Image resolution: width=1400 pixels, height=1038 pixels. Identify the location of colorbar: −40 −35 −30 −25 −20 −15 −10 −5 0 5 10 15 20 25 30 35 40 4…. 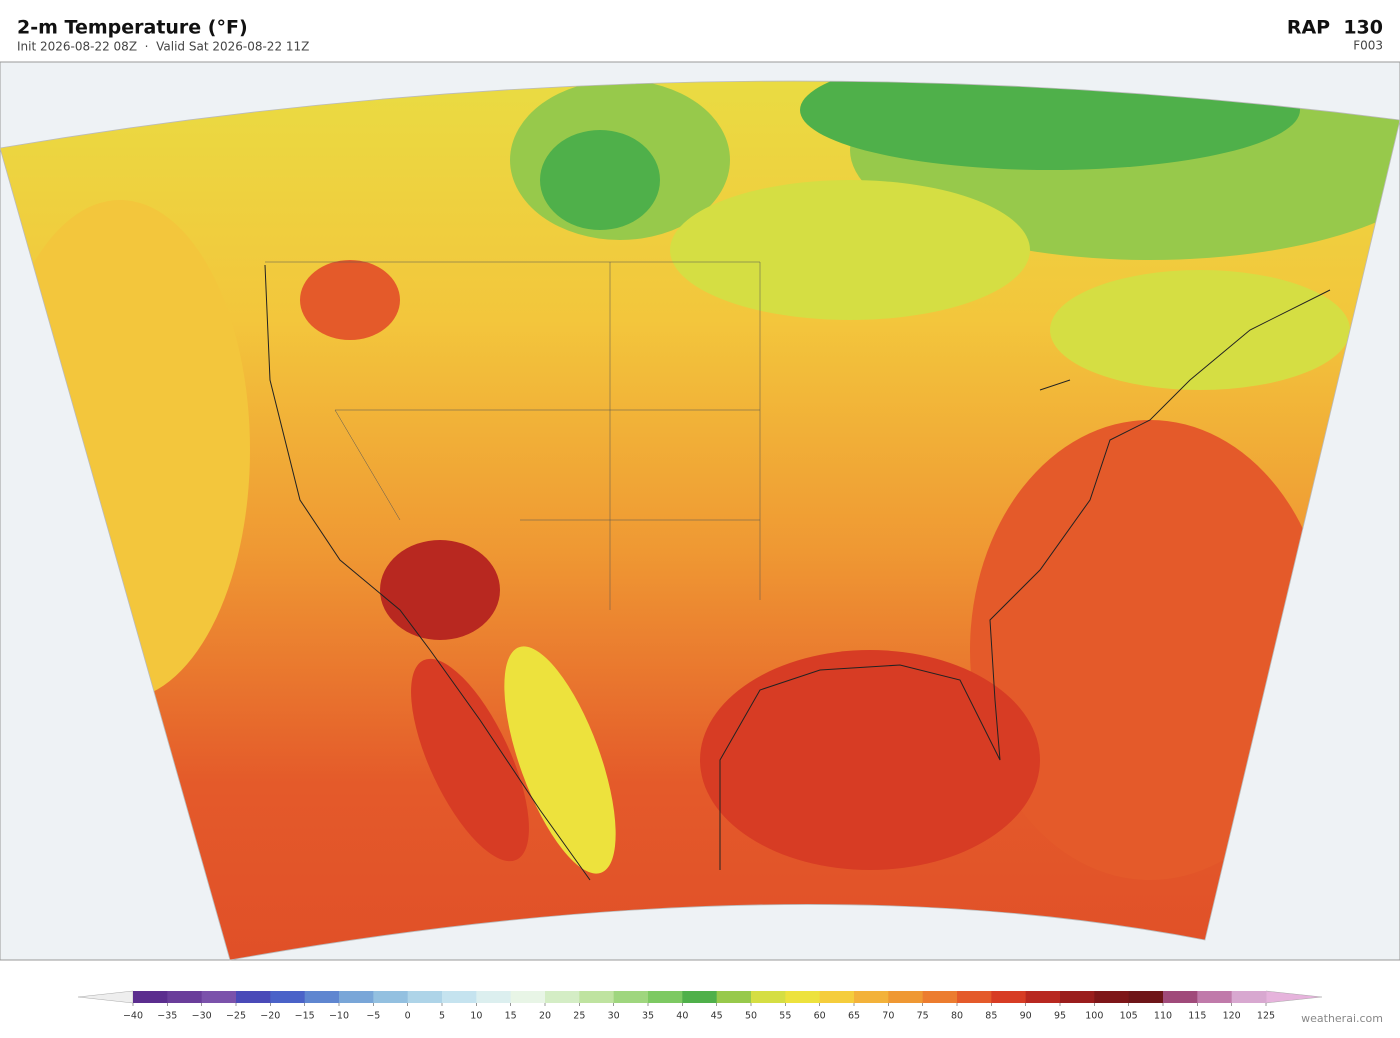
(700, 1006).